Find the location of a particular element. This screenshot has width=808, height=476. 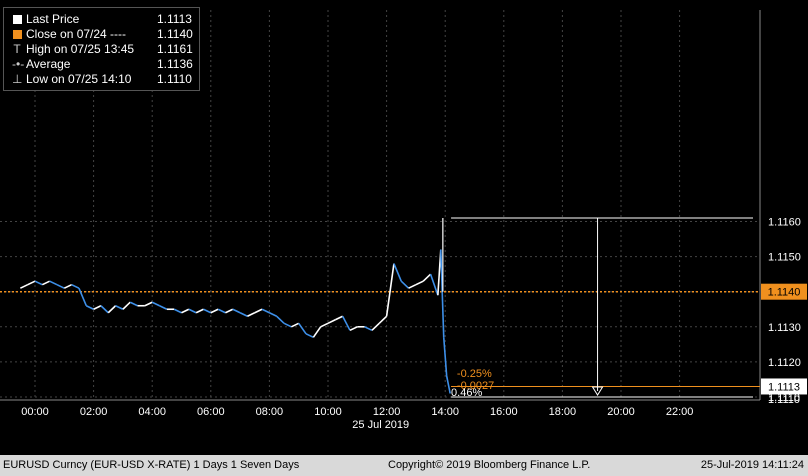

x-tick-label: 06:00 is located at coordinates (211, 412).